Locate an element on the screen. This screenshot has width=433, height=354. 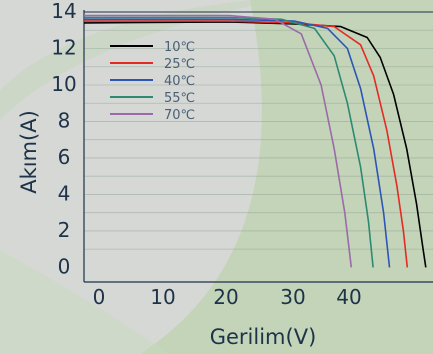
legend-label: 40℃ is located at coordinates (179, 81).